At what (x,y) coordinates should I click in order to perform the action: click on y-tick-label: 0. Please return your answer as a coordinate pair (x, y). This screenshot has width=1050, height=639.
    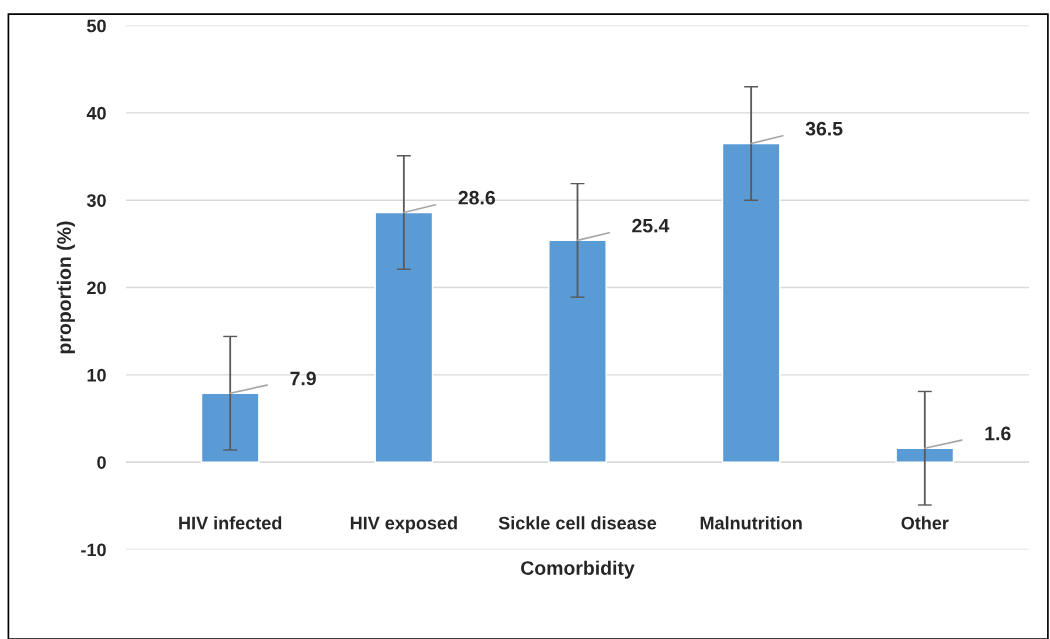
    Looking at the image, I should click on (101, 462).